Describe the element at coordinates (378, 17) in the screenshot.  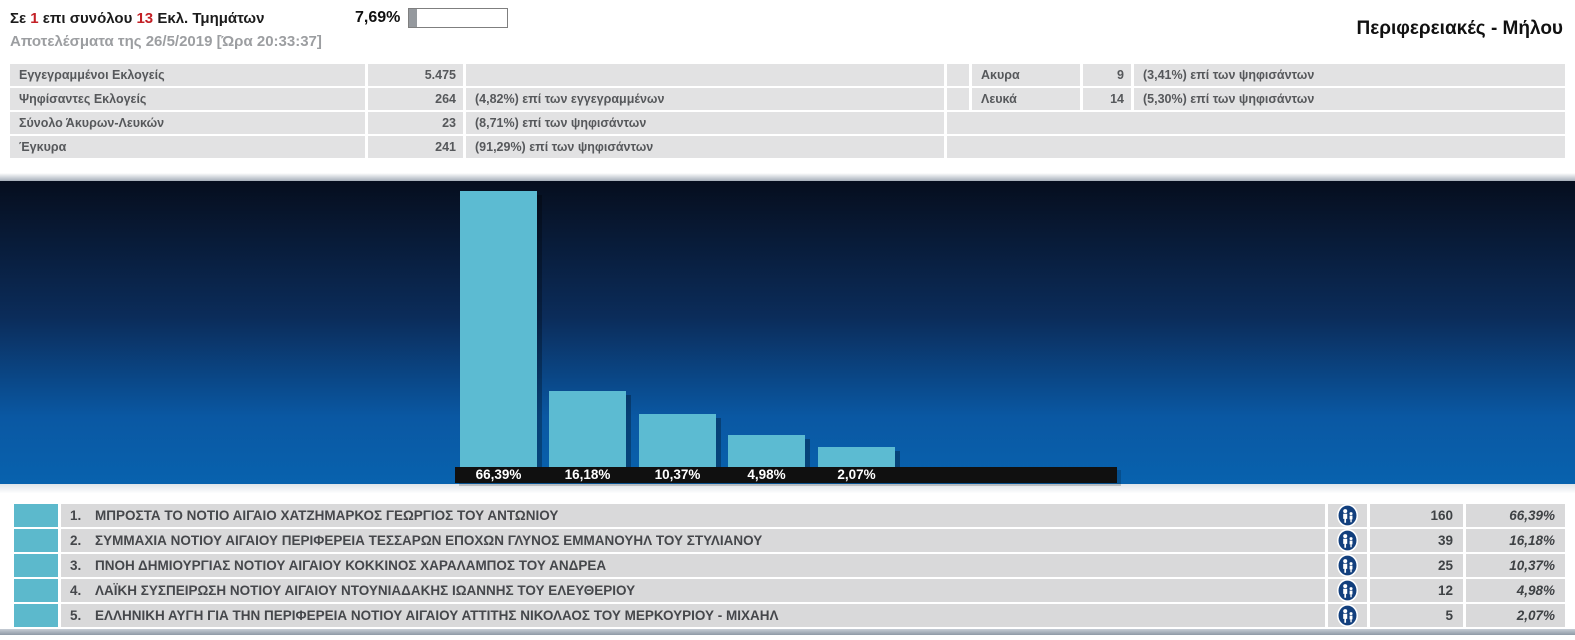
I see `progress-percent-label: 7,69%` at that location.